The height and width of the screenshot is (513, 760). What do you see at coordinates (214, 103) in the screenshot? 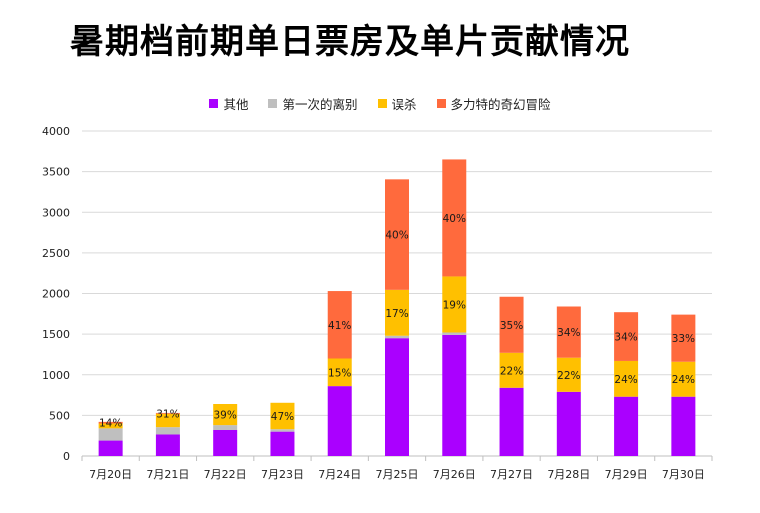
I see `legend-swatch-other` at bounding box center [214, 103].